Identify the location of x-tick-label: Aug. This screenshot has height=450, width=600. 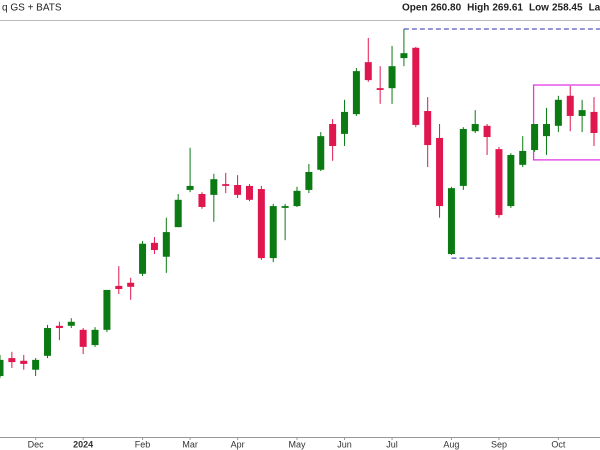
(451, 444).